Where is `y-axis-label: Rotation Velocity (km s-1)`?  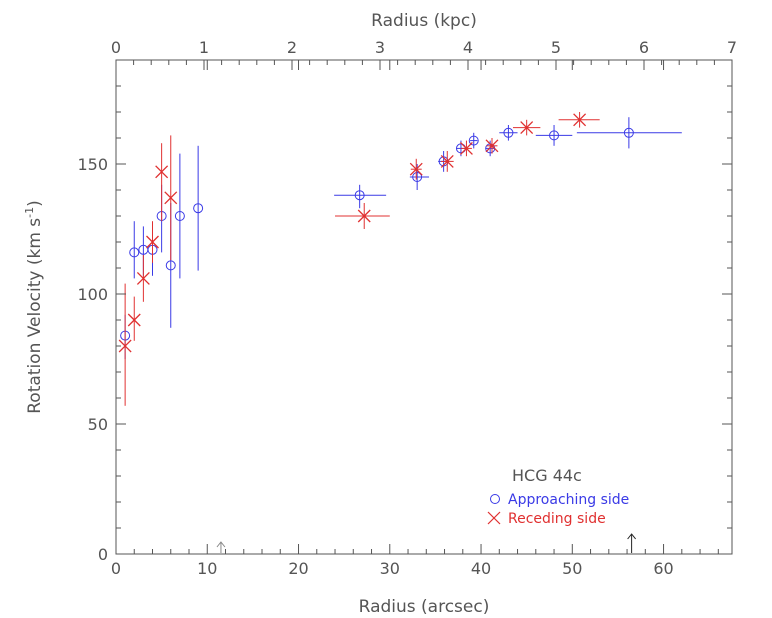
y-axis-label: Rotation Velocity (km s-1) is located at coordinates (34, 307).